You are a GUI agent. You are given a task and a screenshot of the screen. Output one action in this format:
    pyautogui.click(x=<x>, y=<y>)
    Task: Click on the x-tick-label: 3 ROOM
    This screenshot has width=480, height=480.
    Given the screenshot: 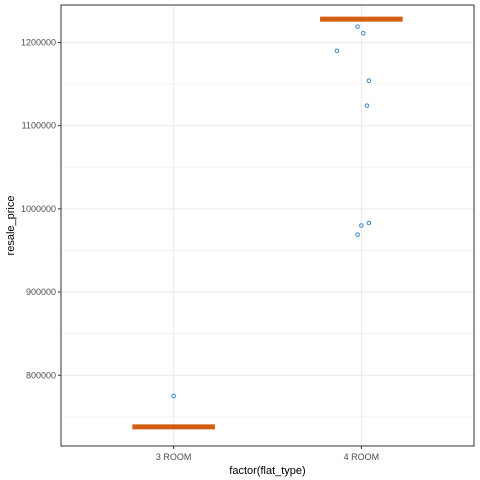 What is the action you would take?
    pyautogui.click(x=174, y=457)
    